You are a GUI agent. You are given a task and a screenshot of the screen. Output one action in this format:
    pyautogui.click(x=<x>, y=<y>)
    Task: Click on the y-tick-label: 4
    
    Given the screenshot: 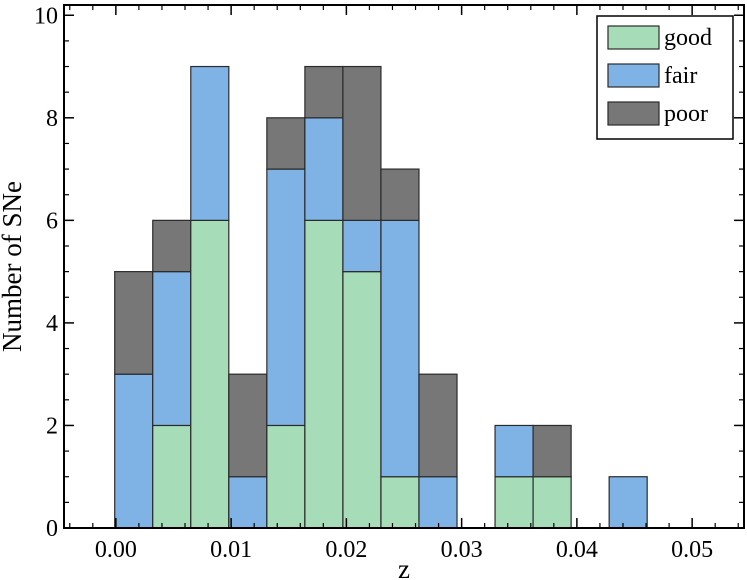 What is the action you would take?
    pyautogui.click(x=52, y=324)
    